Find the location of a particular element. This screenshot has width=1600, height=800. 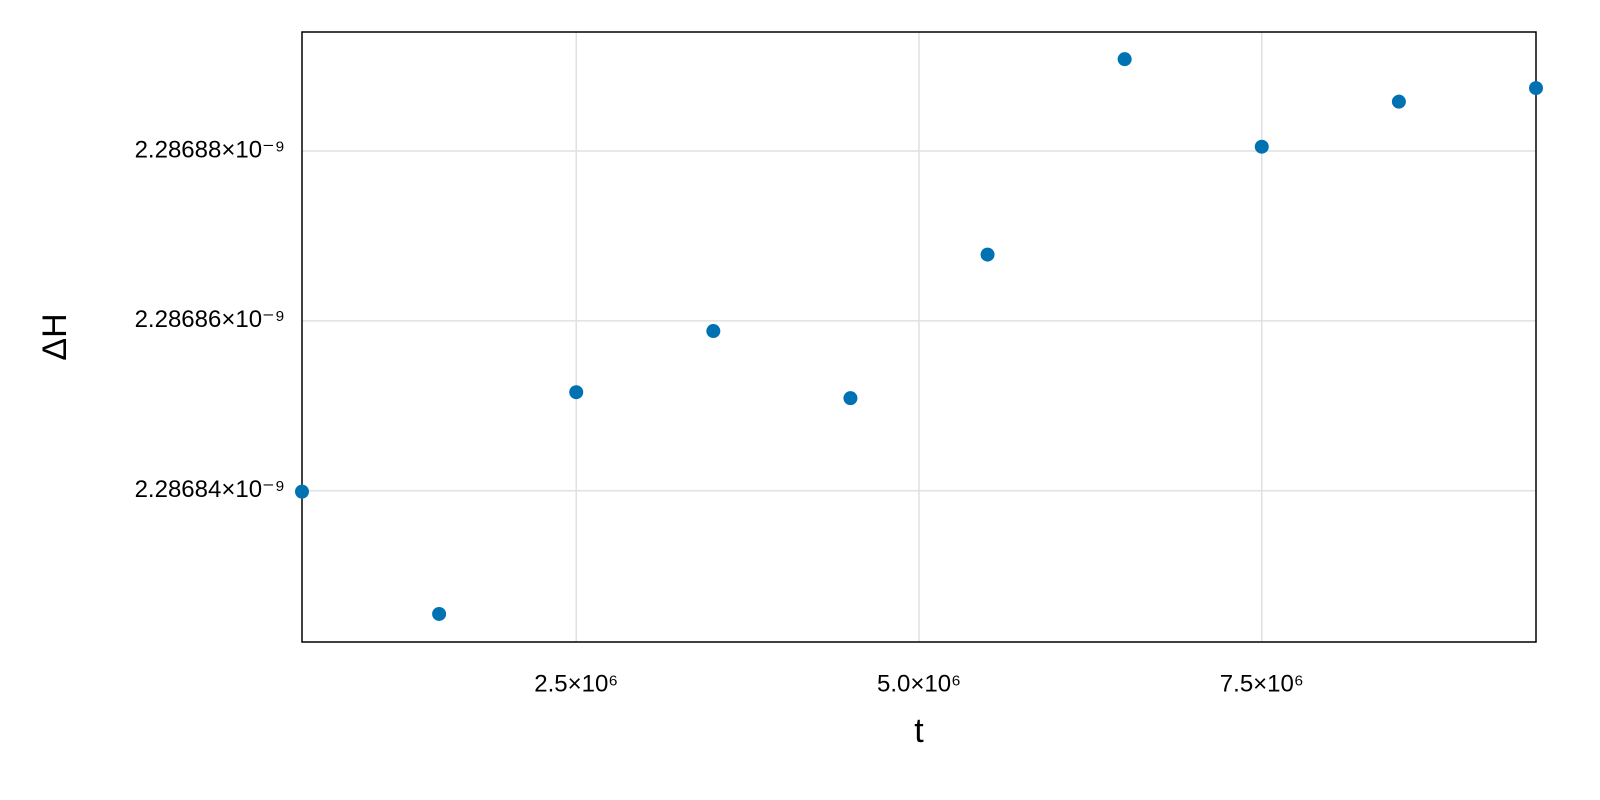

y-tick-label: 2.28688×10⁻⁹ is located at coordinates (210, 149).